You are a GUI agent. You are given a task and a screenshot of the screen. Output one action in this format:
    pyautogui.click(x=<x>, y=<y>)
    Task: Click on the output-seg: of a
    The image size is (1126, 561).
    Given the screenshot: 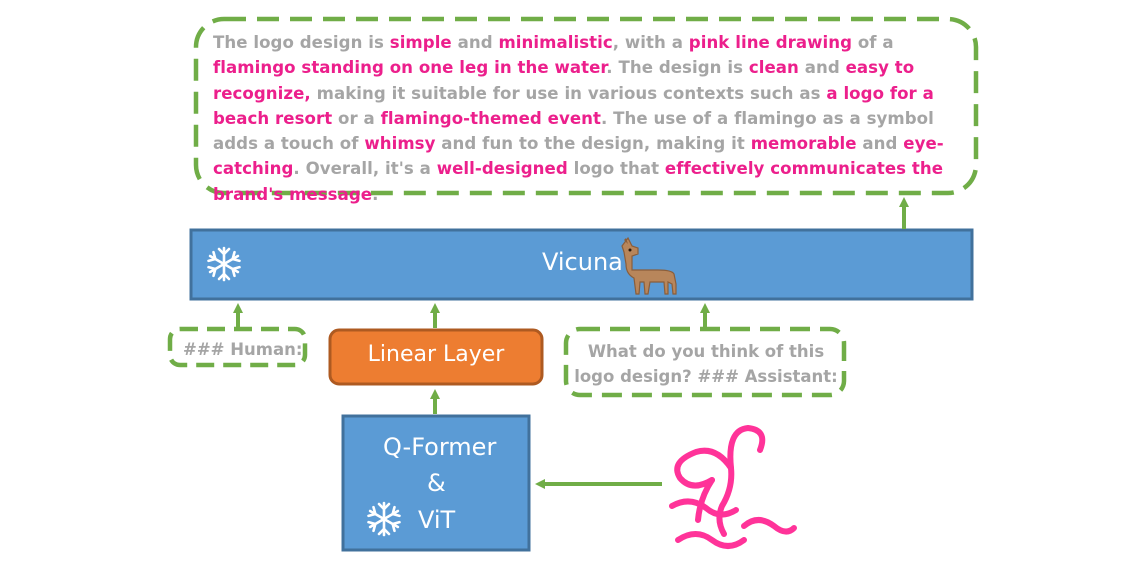 What is the action you would take?
    pyautogui.click(x=873, y=42)
    